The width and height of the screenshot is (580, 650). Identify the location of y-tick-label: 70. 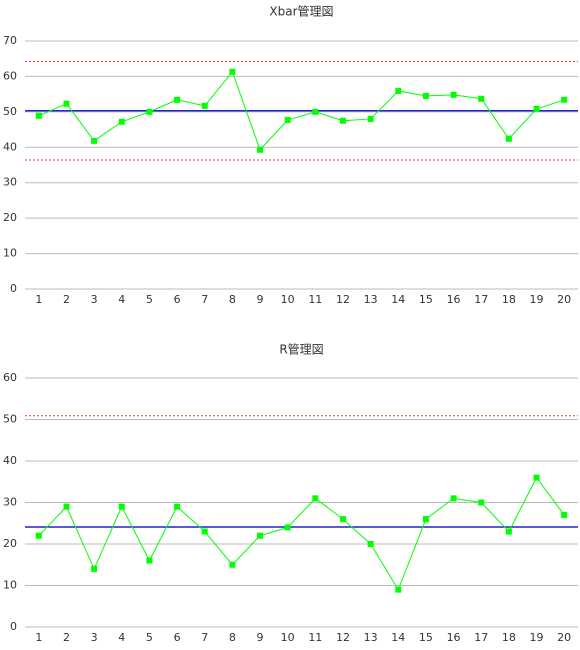
(10, 40).